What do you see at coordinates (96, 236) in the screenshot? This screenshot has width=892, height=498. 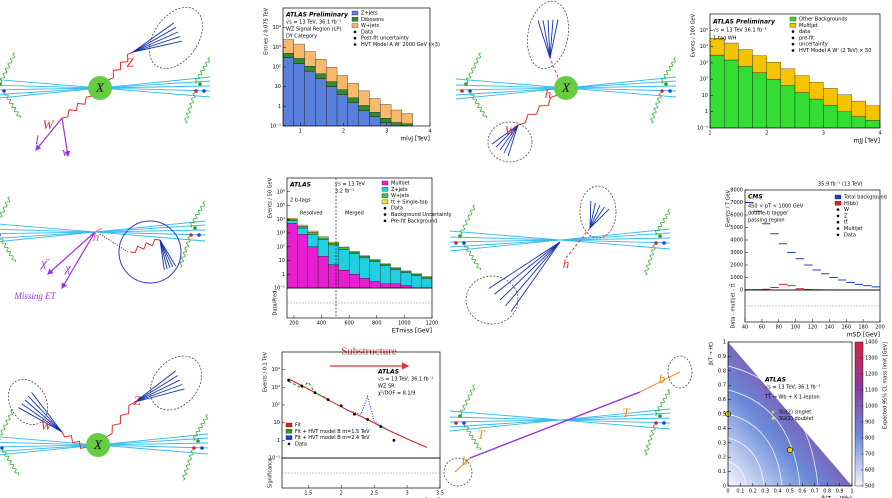 I see `diagram-label: h` at bounding box center [96, 236].